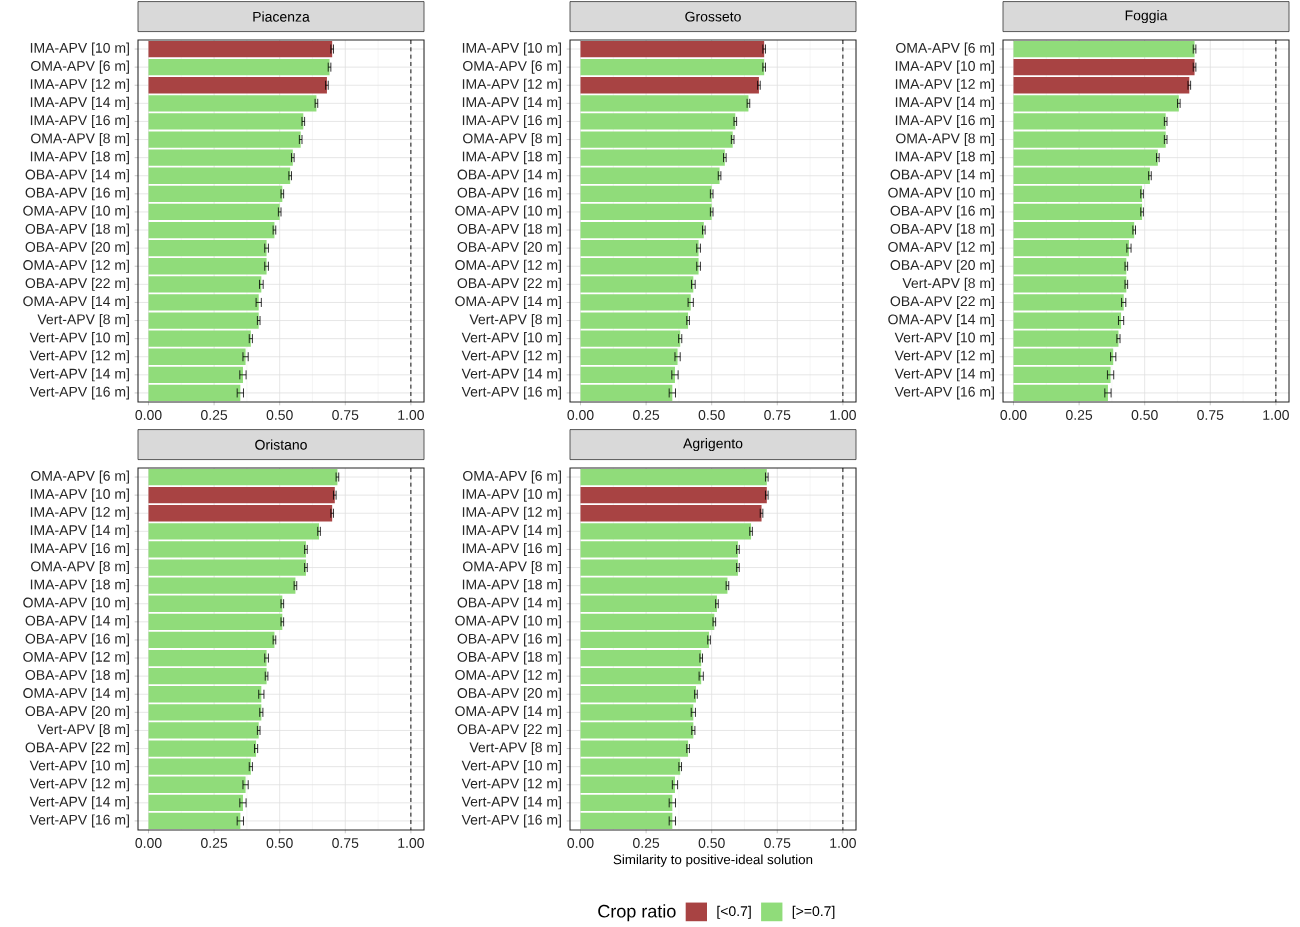 The image size is (1300, 927). What do you see at coordinates (515, 749) in the screenshot?
I see `y-tick-label: Vert-APV [8 m]` at bounding box center [515, 749].